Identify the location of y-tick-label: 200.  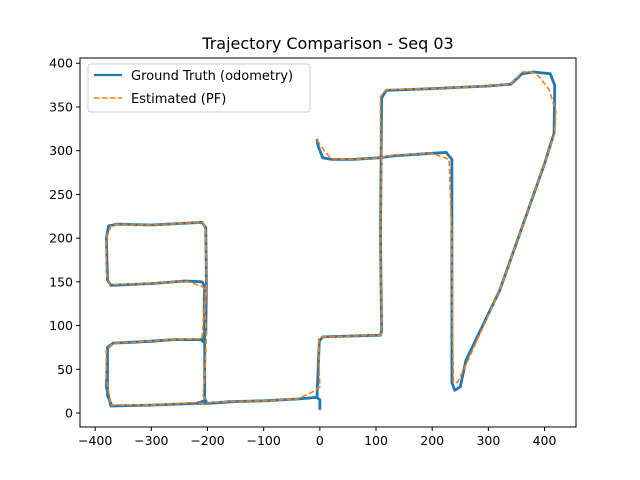
(61, 238).